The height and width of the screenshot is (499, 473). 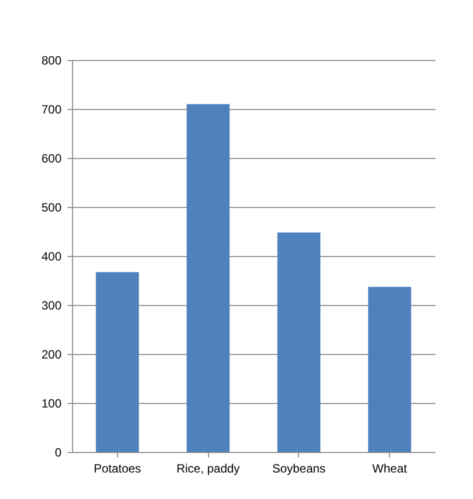 What do you see at coordinates (51, 403) in the screenshot?
I see `y-tick-label: 100` at bounding box center [51, 403].